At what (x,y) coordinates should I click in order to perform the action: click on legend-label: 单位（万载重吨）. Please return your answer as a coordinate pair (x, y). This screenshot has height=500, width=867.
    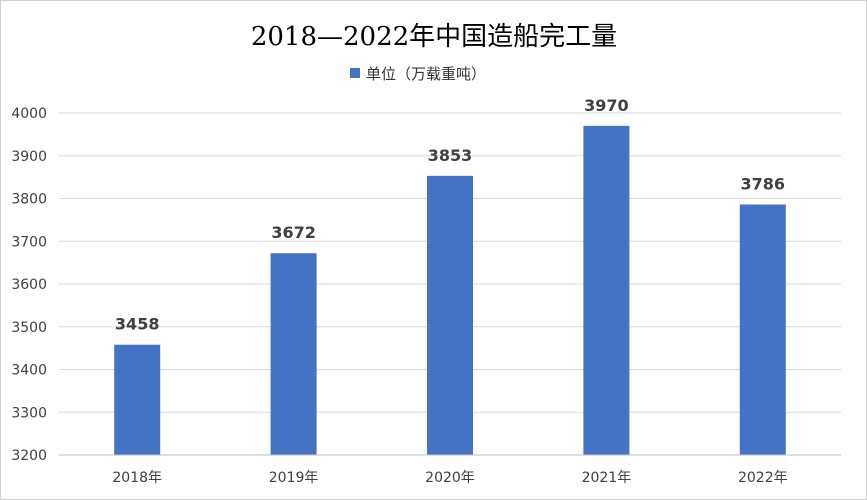
    Looking at the image, I should click on (426, 74).